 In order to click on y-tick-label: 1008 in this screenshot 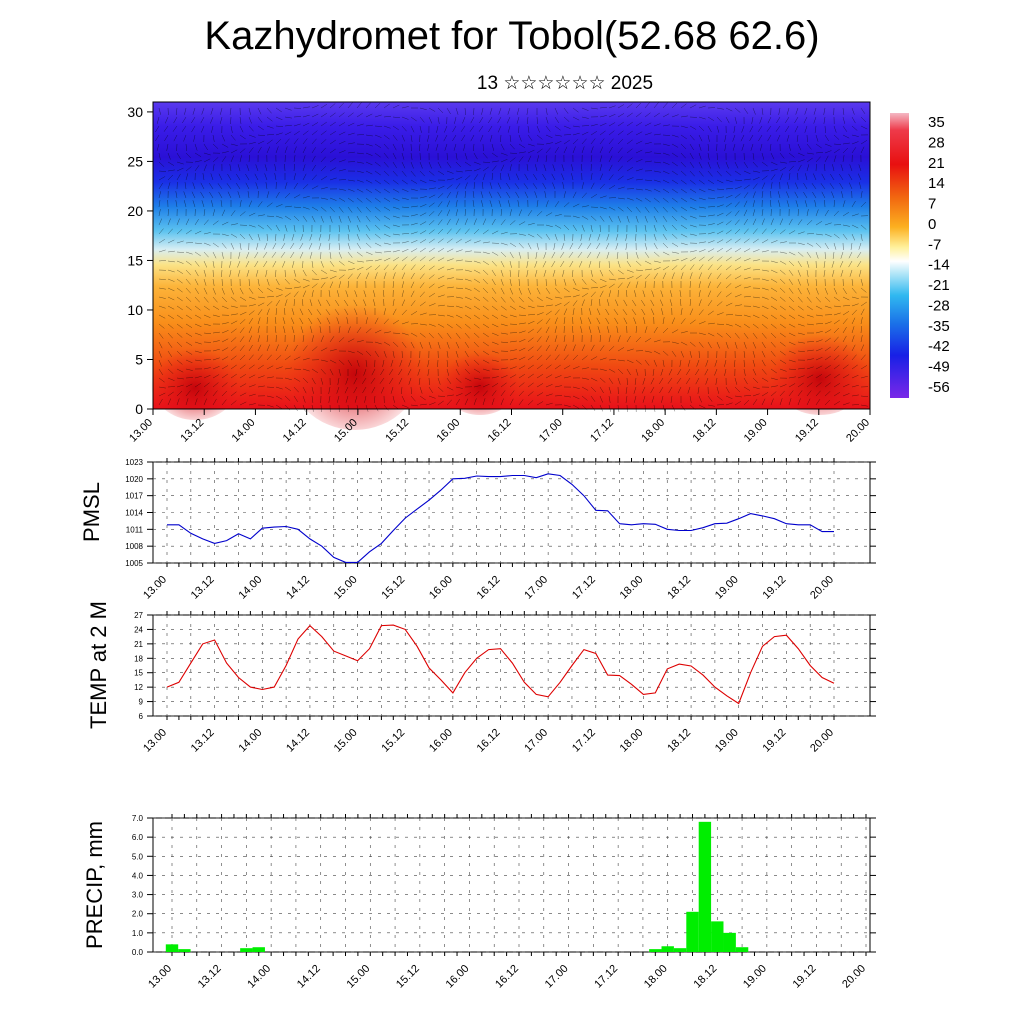, I will do `click(134, 546)`.